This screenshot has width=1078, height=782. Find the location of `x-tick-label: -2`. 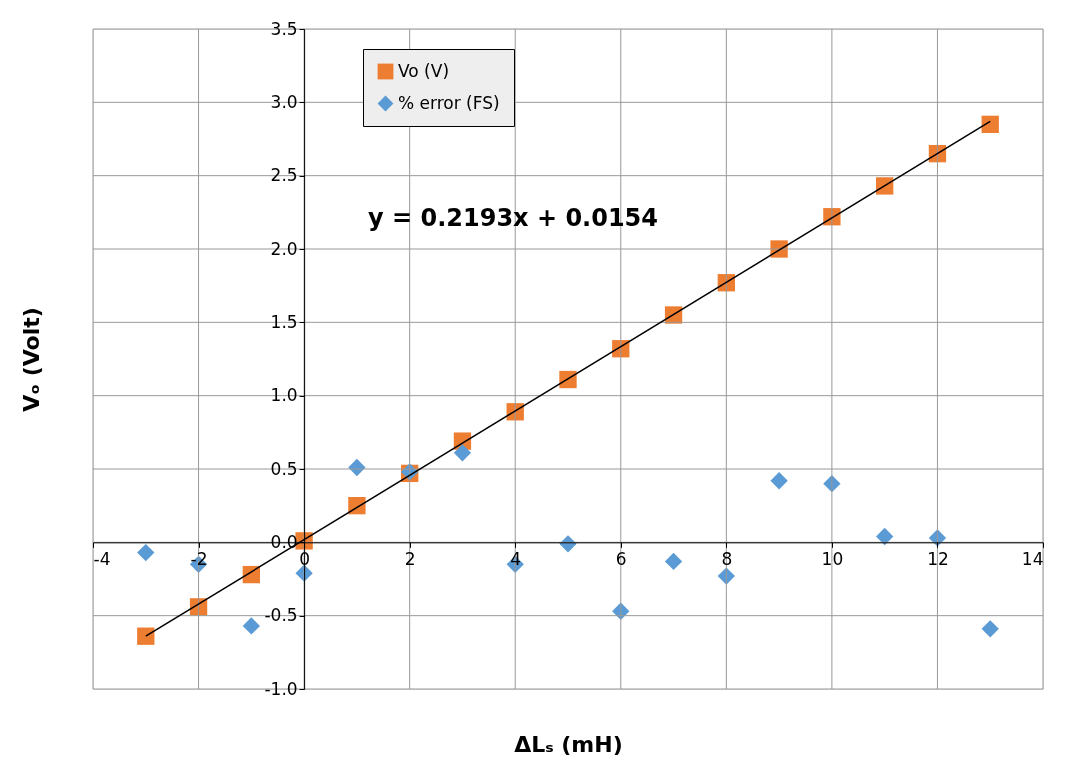

x-tick-label: -2 is located at coordinates (199, 558).